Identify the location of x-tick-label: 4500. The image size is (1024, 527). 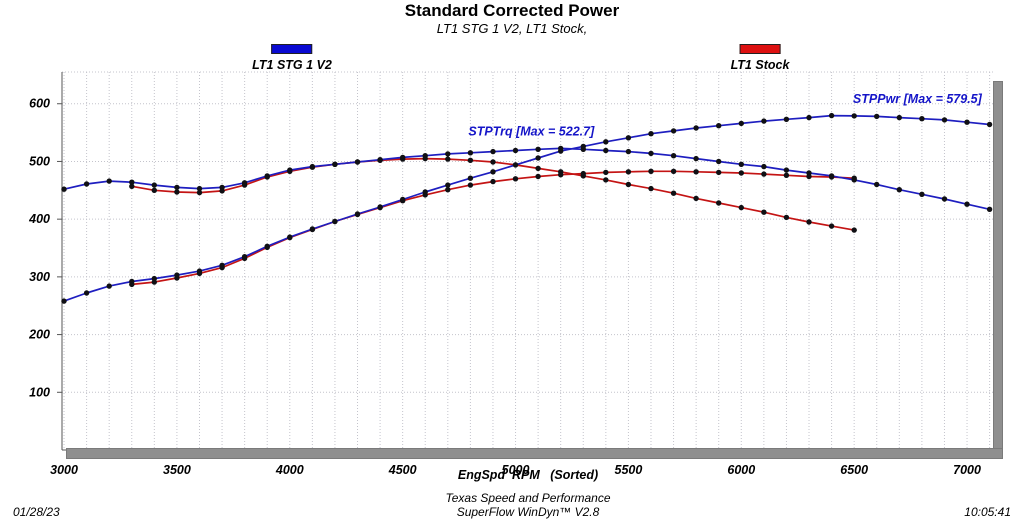
(402, 470).